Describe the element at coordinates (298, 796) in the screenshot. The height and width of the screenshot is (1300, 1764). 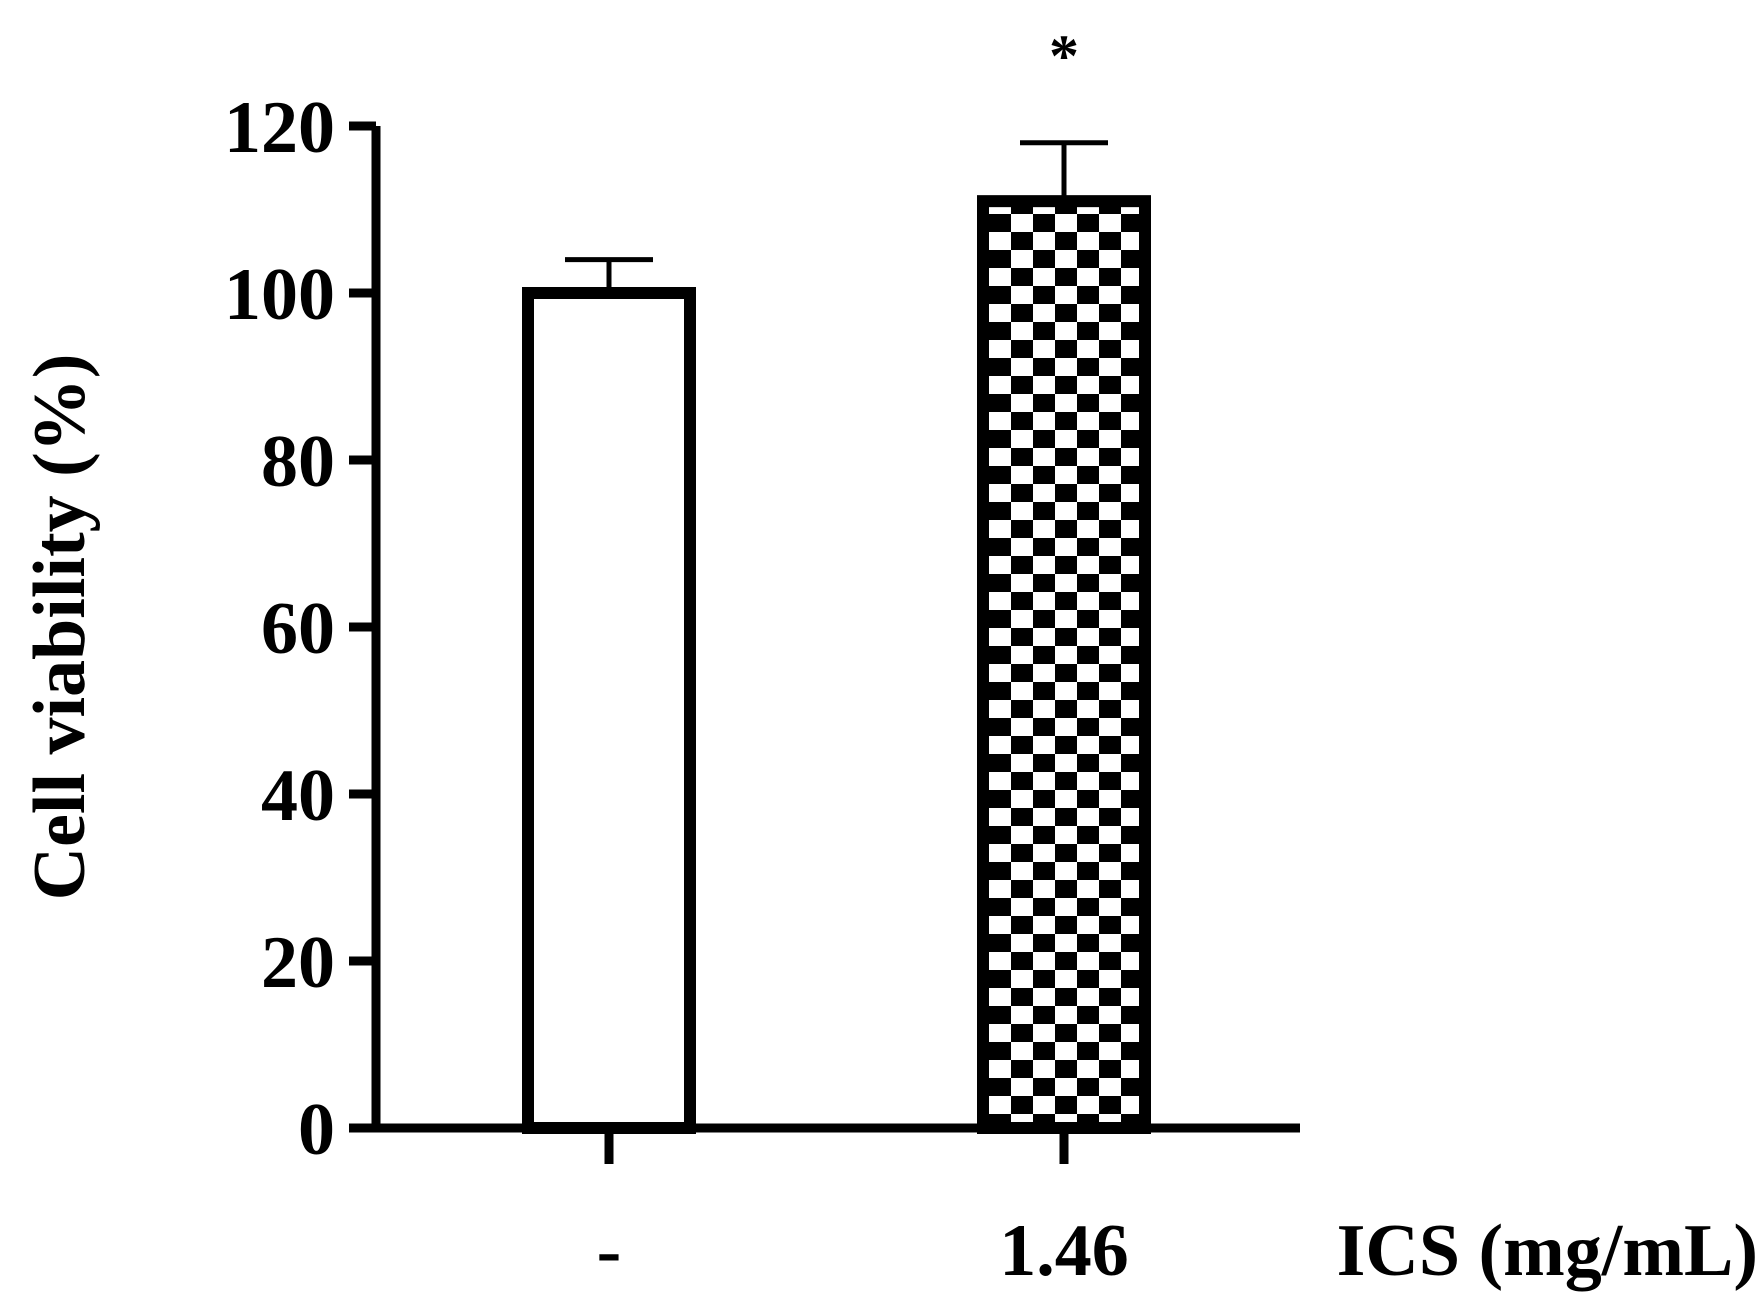
I see `y-tick-label: 40` at that location.